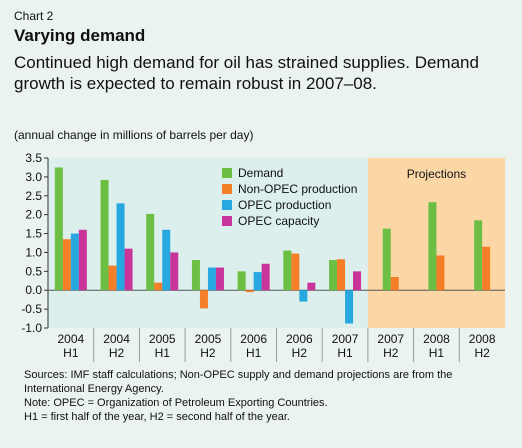 This screenshot has width=522, height=448. What do you see at coordinates (436, 174) in the screenshot?
I see `projection-label: Projections` at bounding box center [436, 174].